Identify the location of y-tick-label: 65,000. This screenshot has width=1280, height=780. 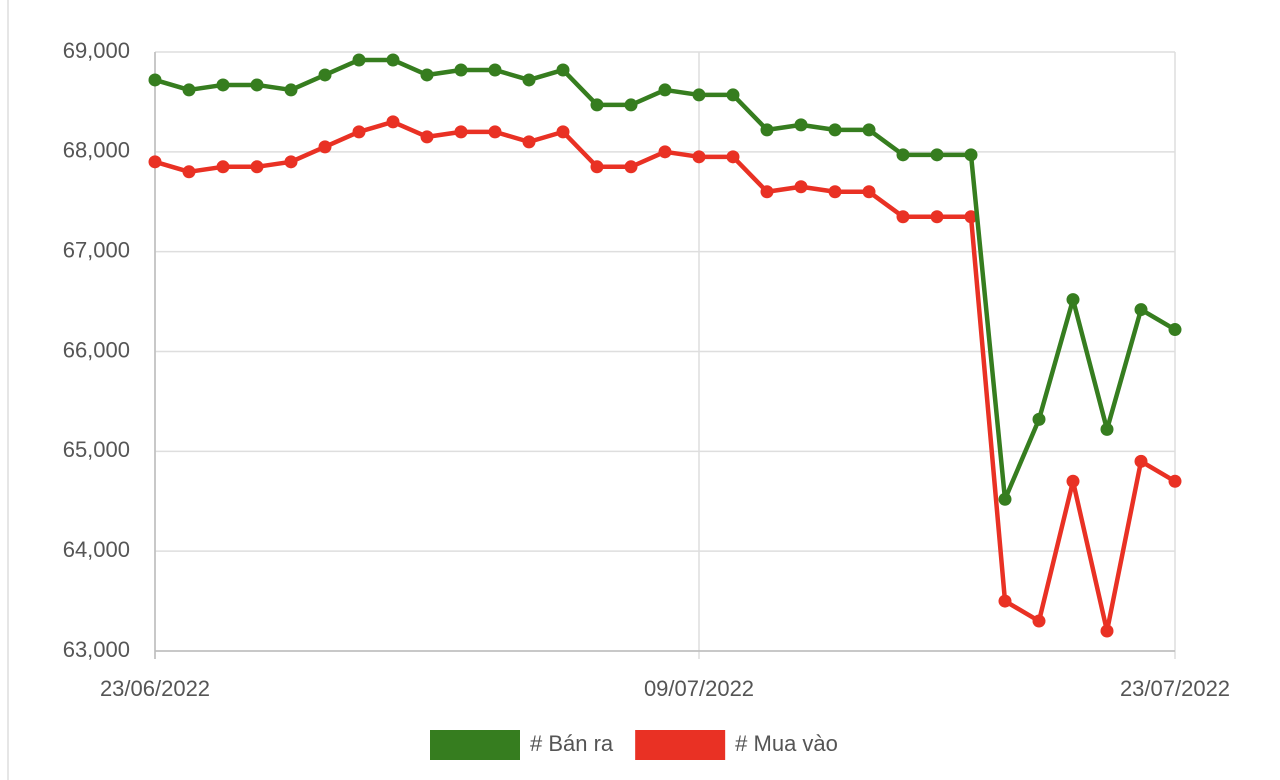
(96, 449).